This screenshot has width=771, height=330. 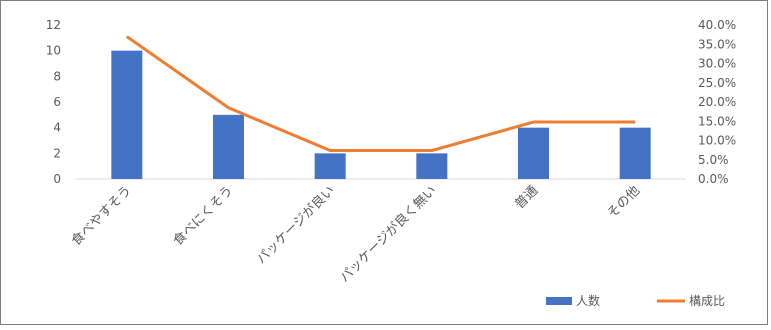 I want to click on legend: 人数 構成比, so click(x=635, y=300).